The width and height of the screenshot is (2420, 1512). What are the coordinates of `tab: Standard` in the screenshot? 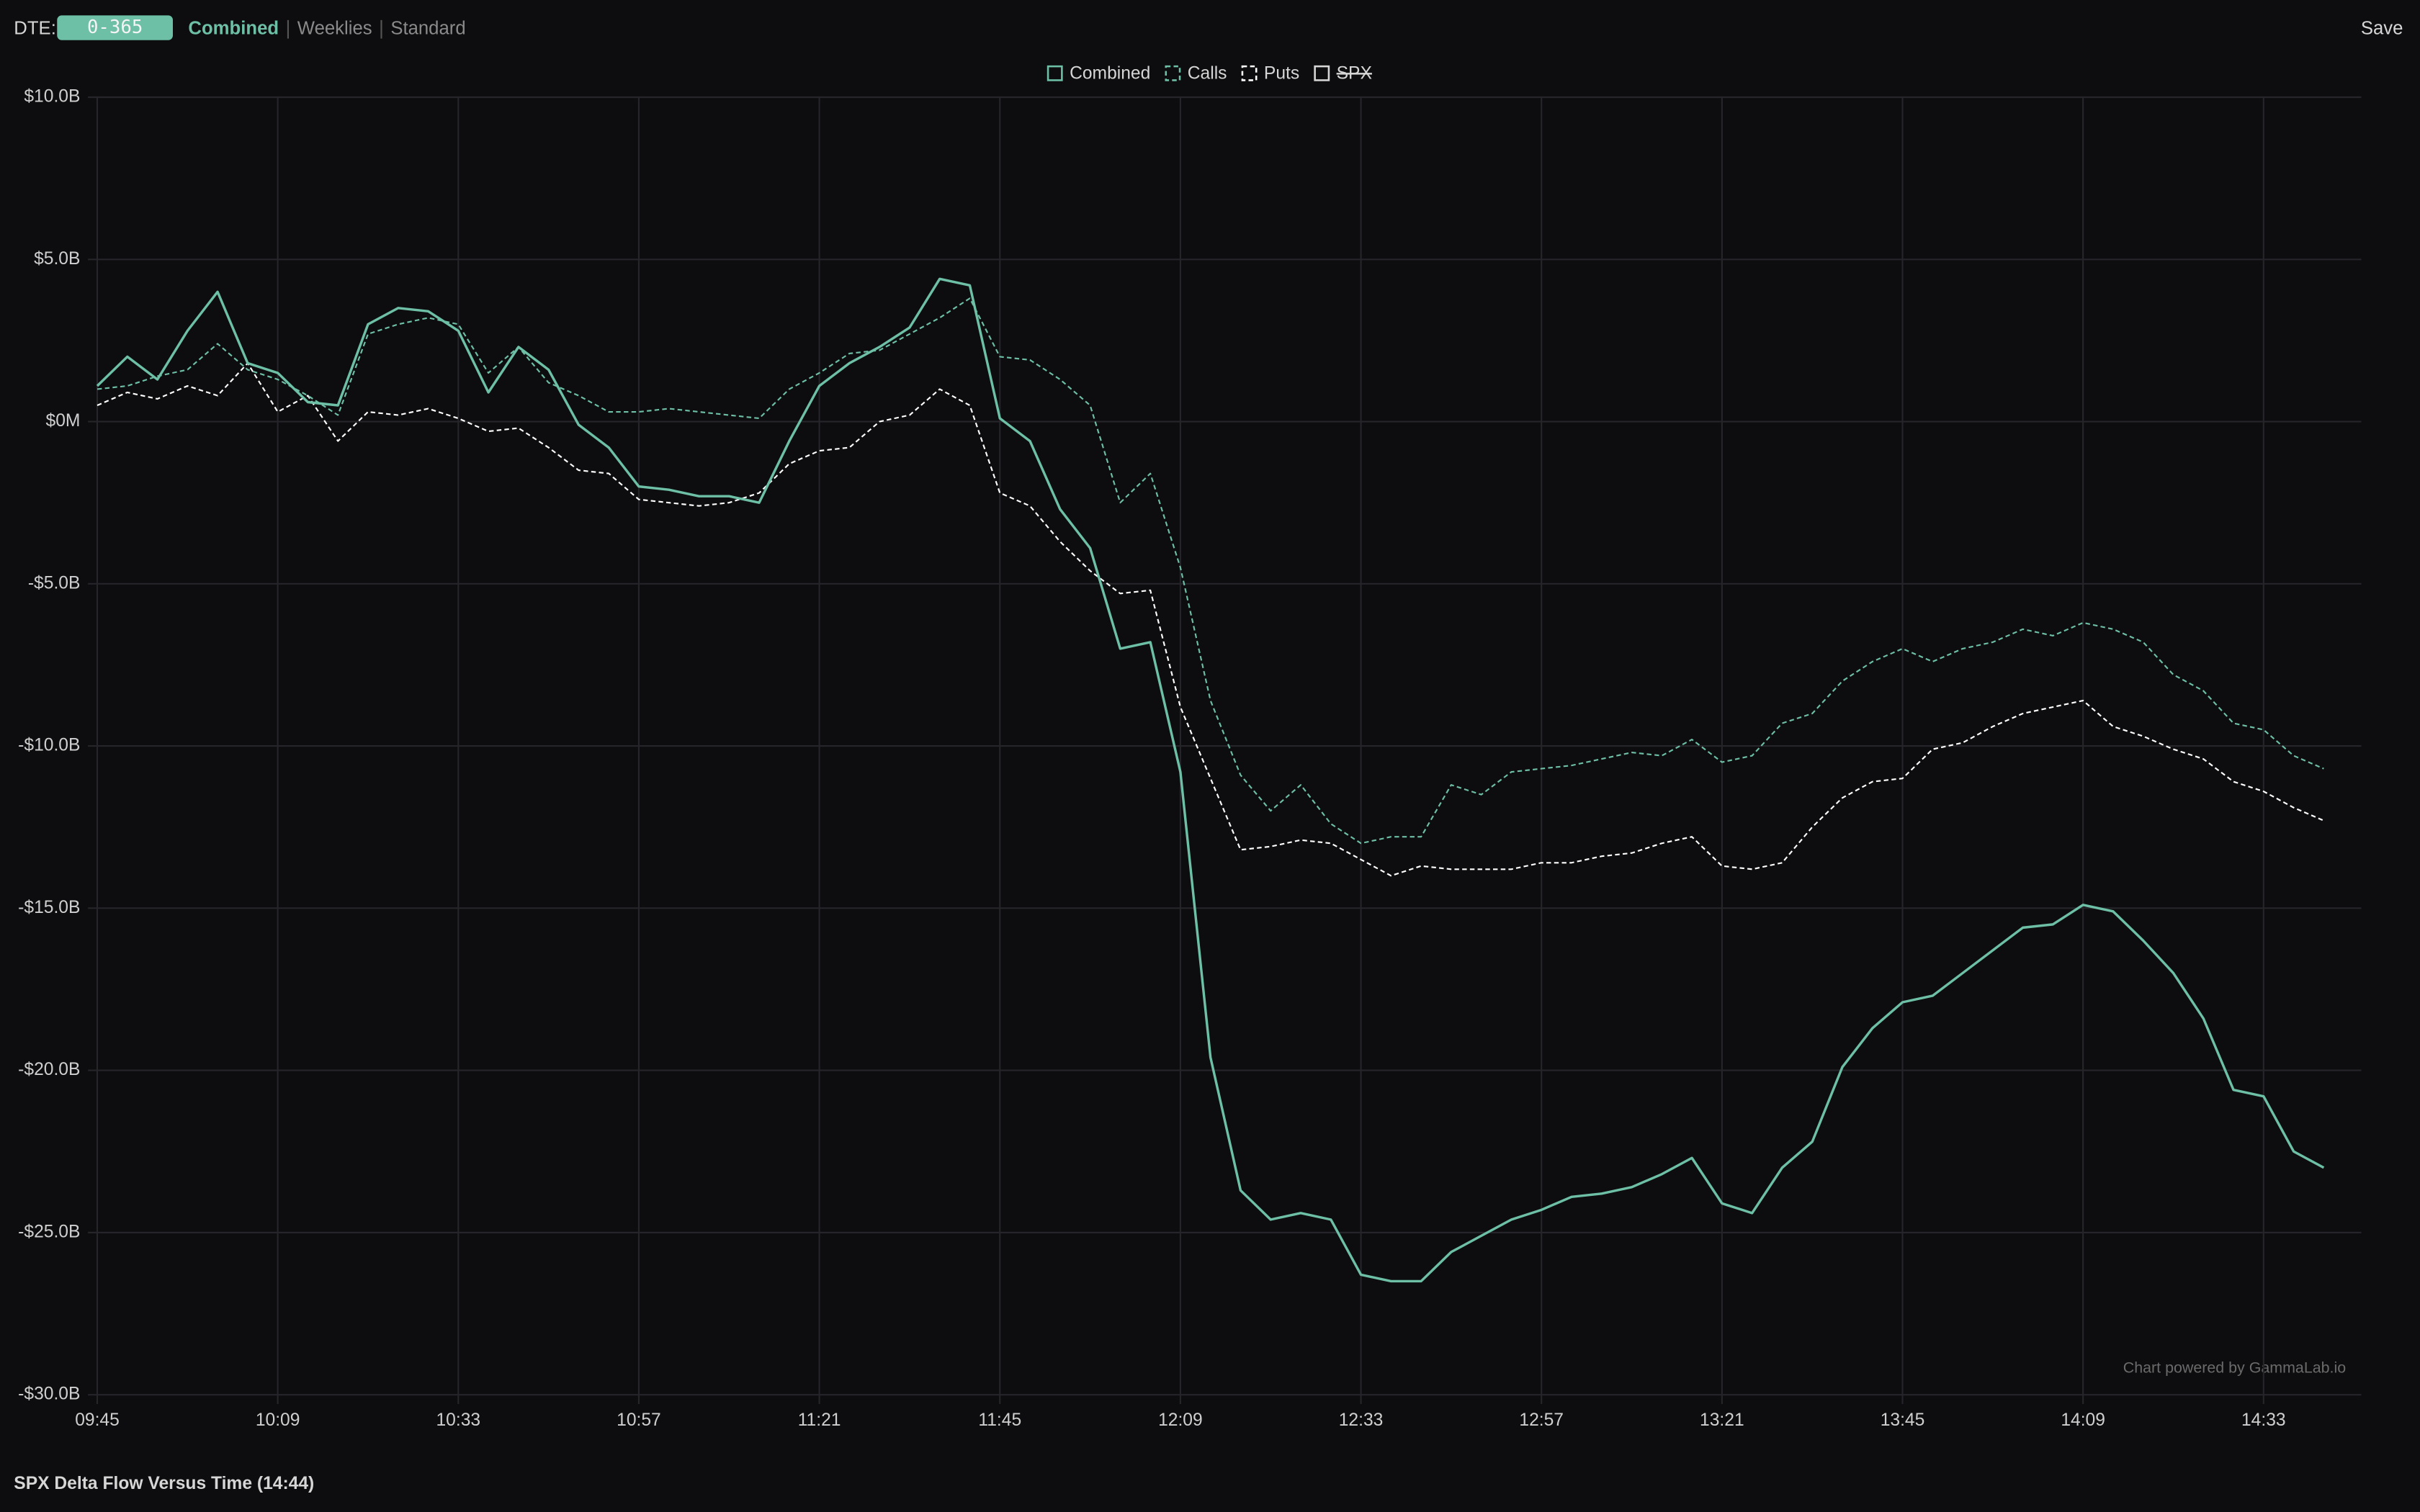 It's located at (427, 29).